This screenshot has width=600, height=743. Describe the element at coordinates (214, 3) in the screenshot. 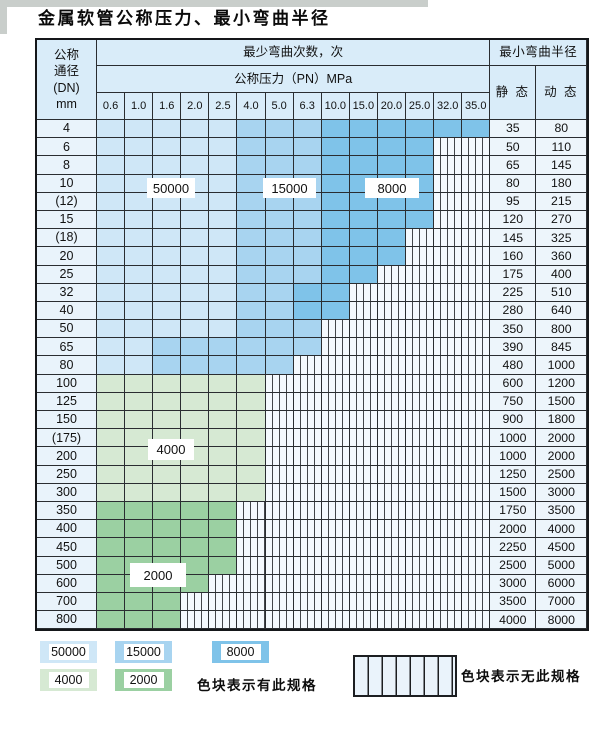

I see `scan-artifact-top` at that location.